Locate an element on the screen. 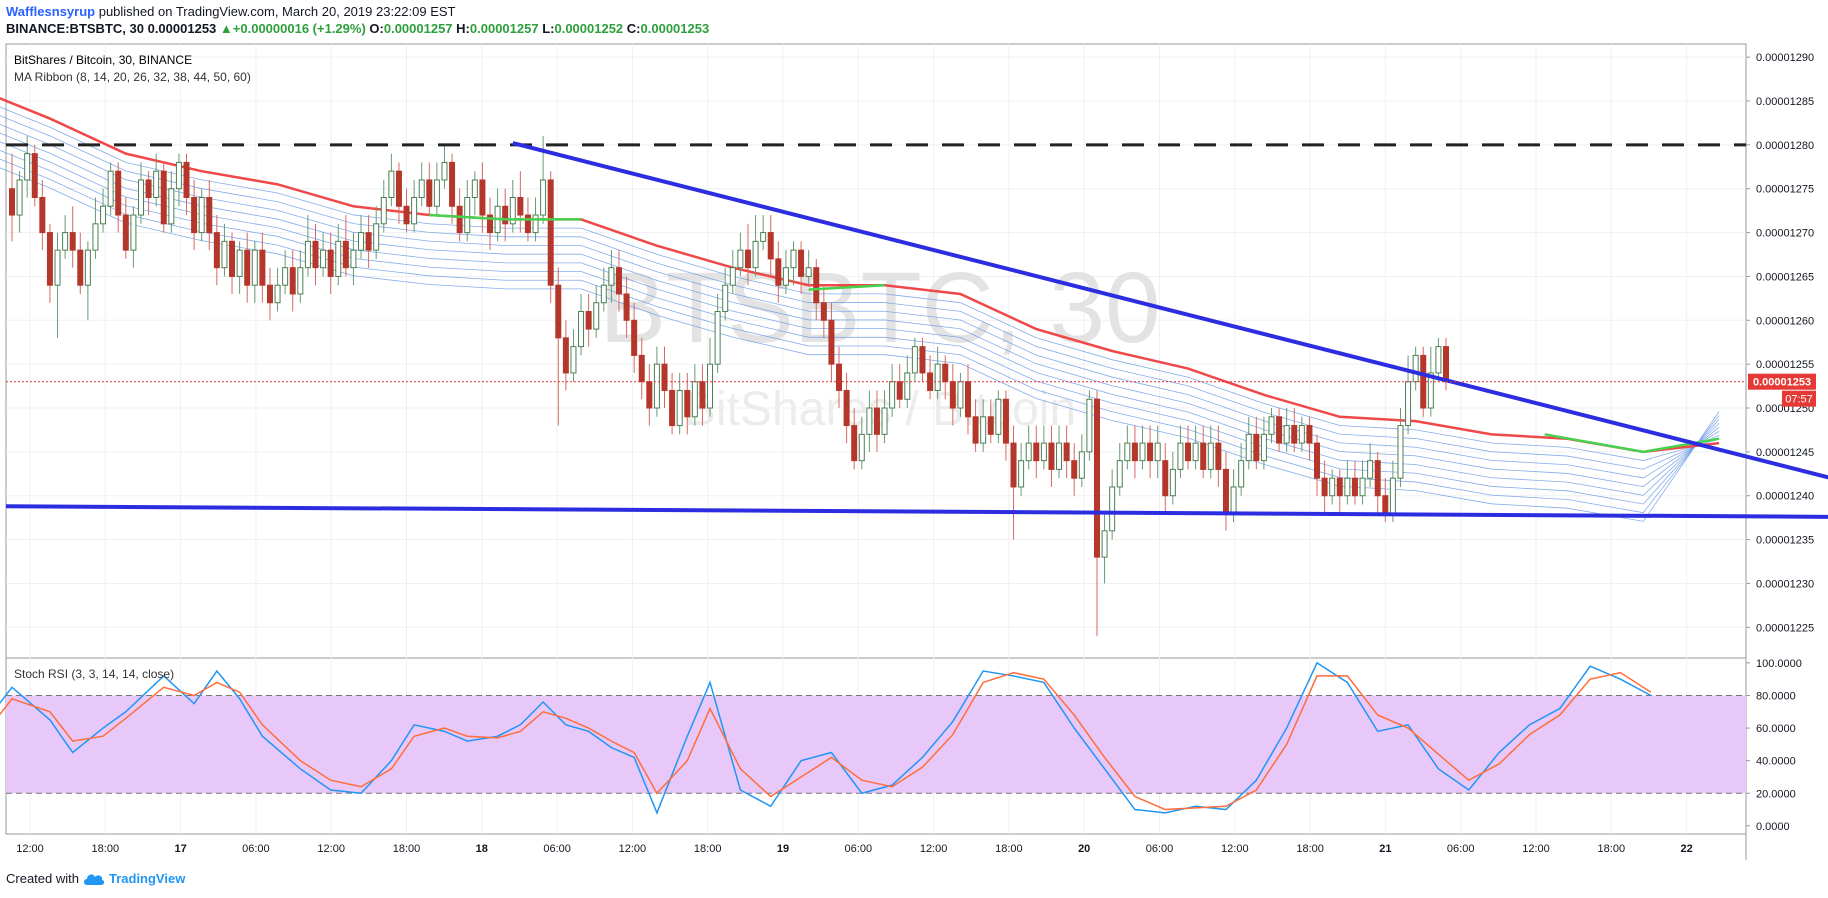  up-arrow-icon: ▲ is located at coordinates (226, 28).